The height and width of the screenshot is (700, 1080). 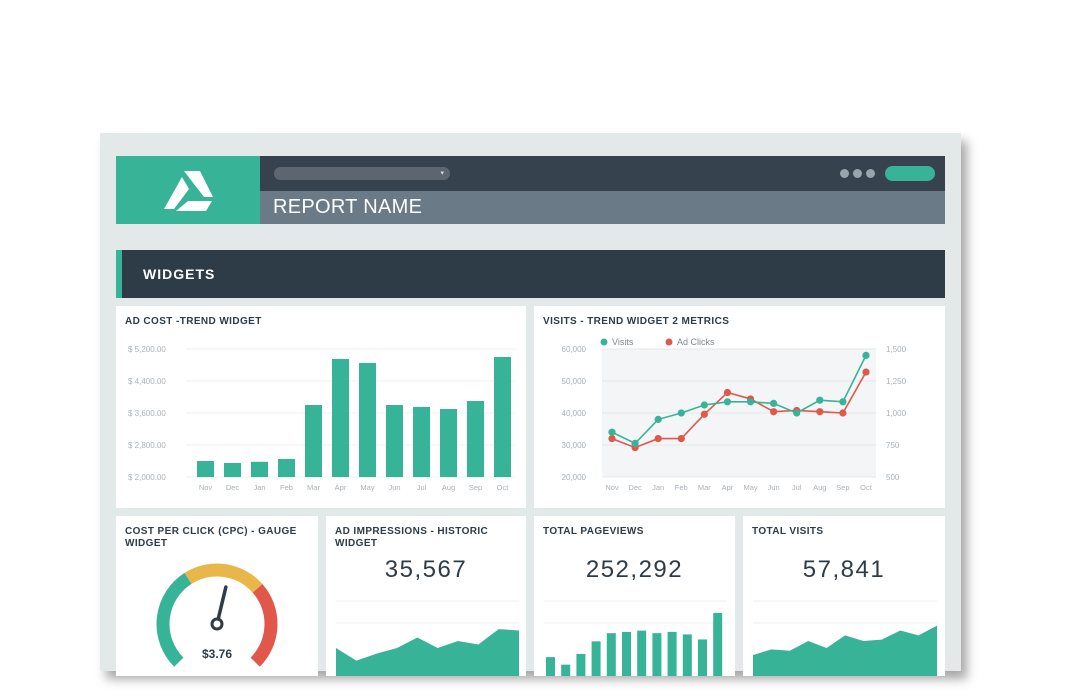 I want to click on area-fill, so click(x=427, y=652).